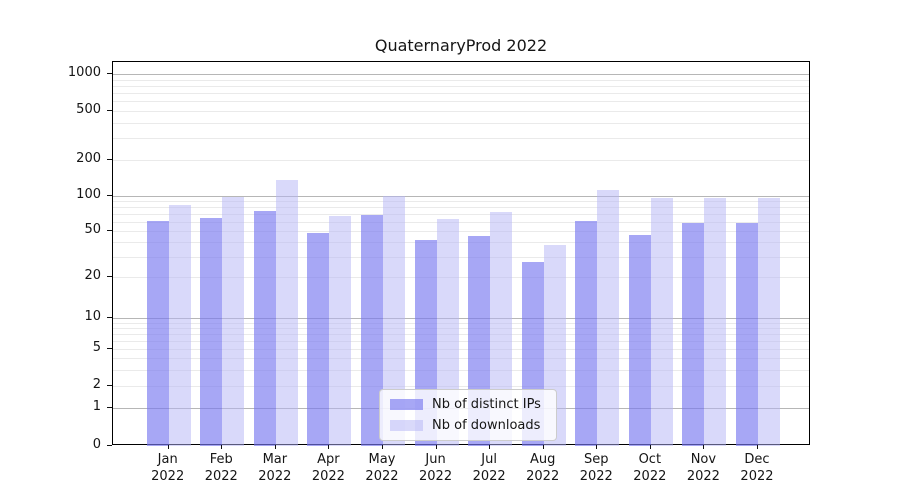 The image size is (900, 500). I want to click on legend: Nb of distinct IPs Nb of downloads, so click(468, 415).